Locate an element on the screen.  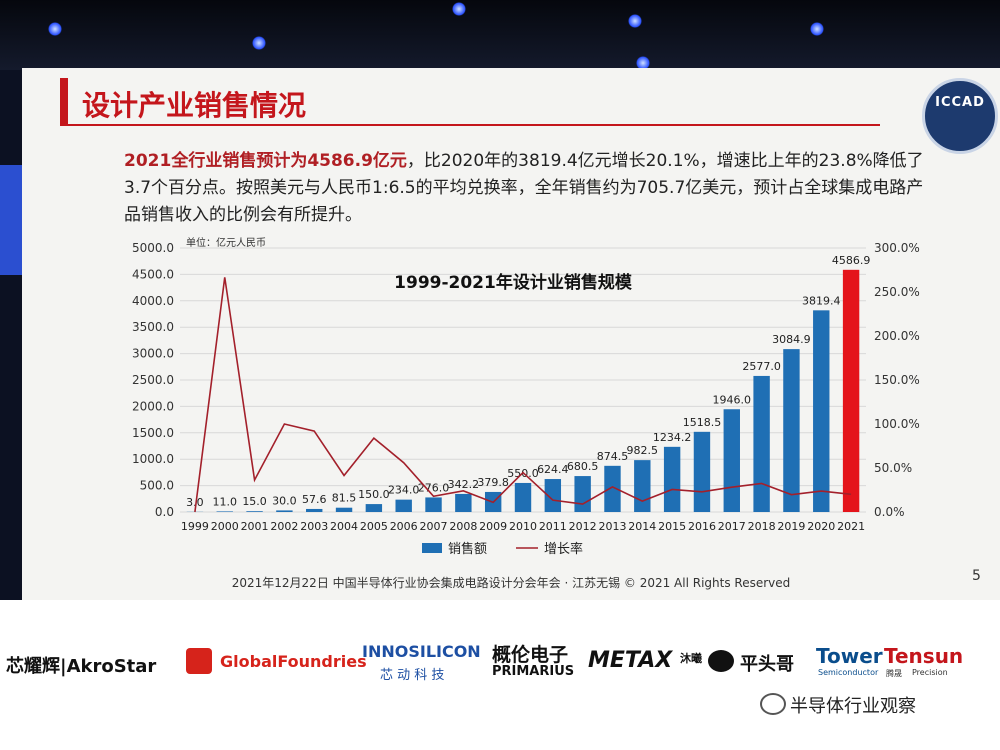
x-tick-label: 2011 is located at coordinates (553, 526).